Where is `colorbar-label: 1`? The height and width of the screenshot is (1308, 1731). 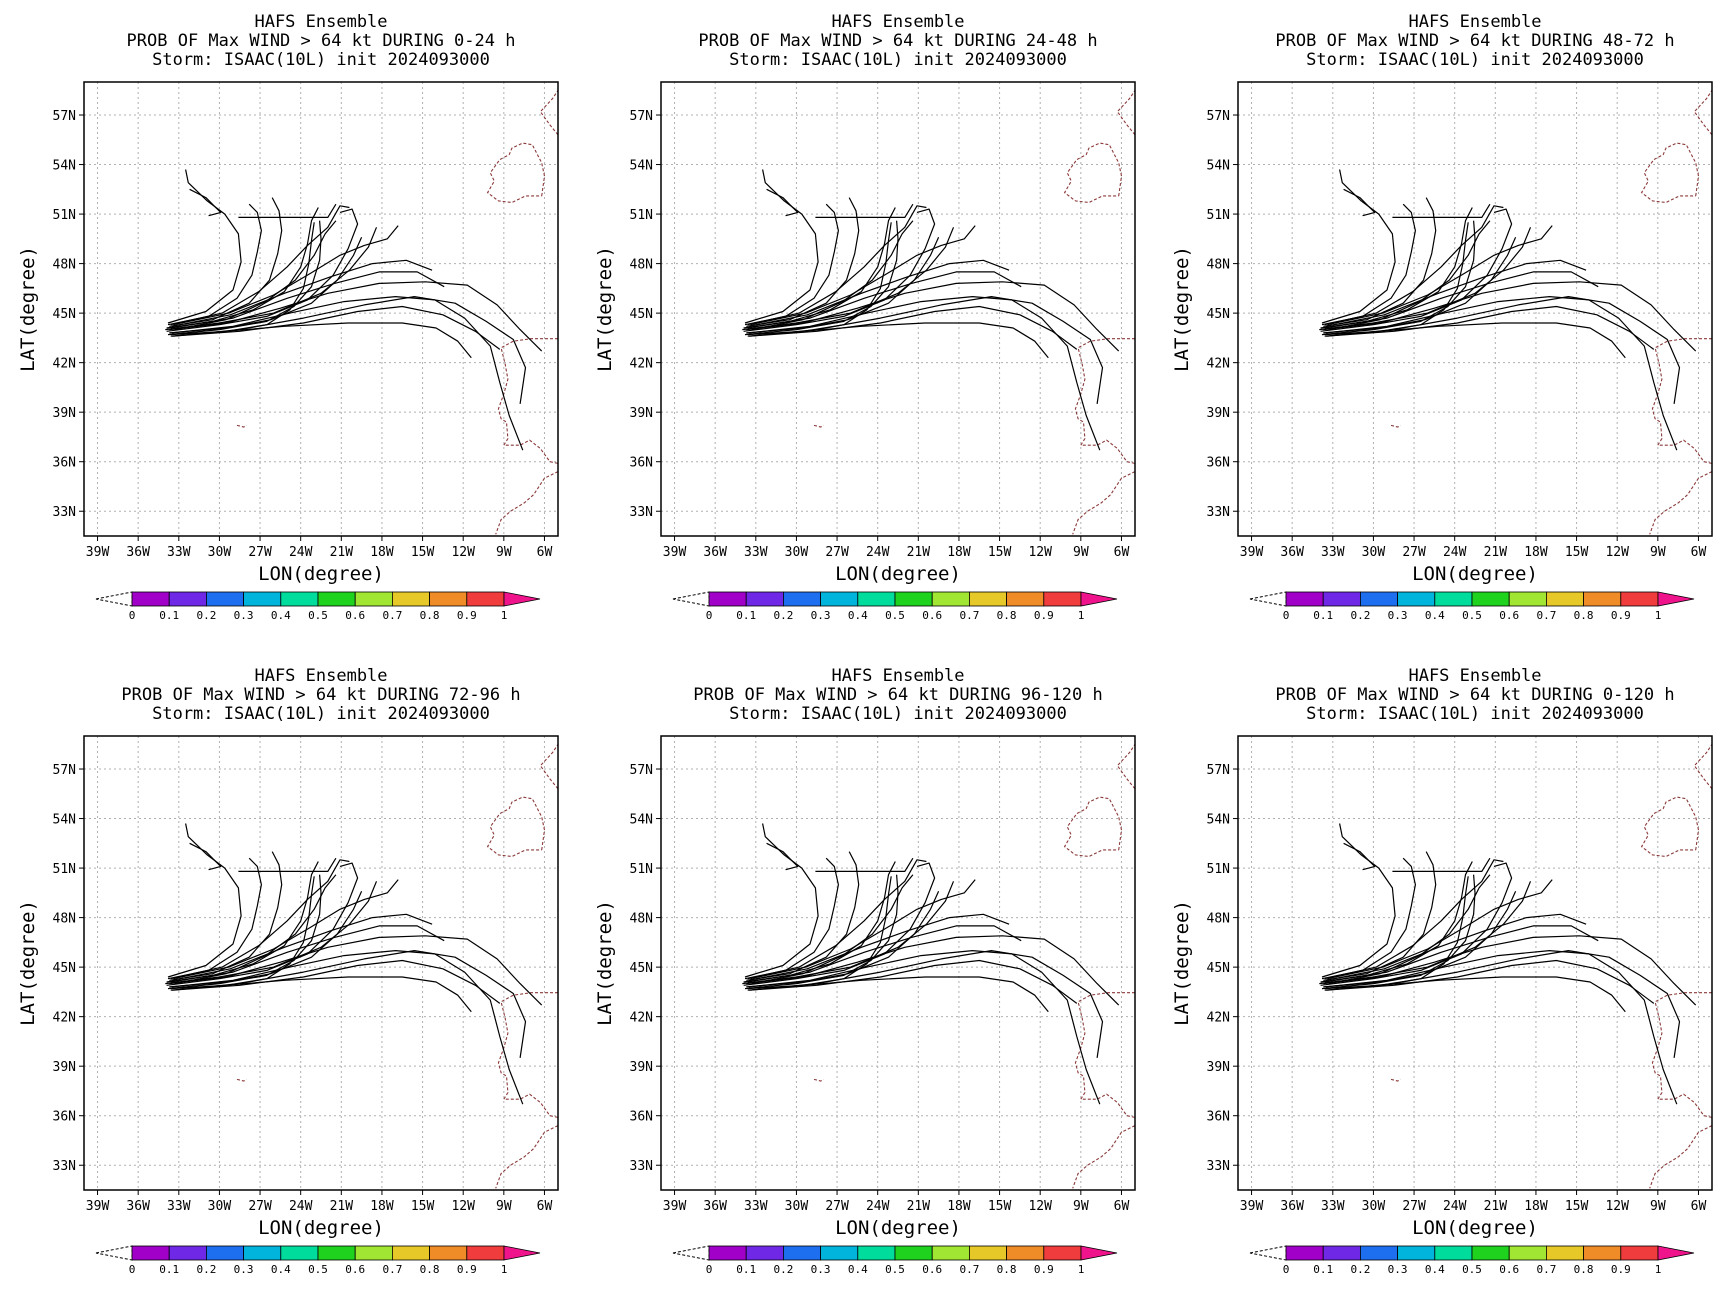
colorbar-label: 1 is located at coordinates (1081, 1269).